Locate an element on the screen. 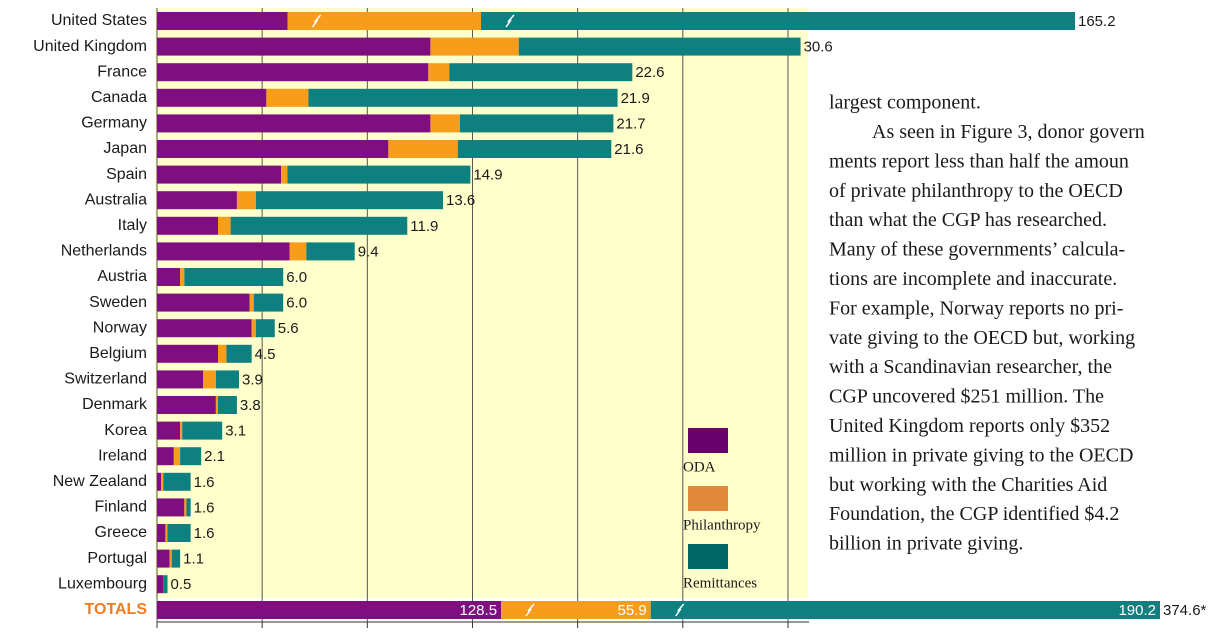  legend-label: Remittances is located at coordinates (720, 583).